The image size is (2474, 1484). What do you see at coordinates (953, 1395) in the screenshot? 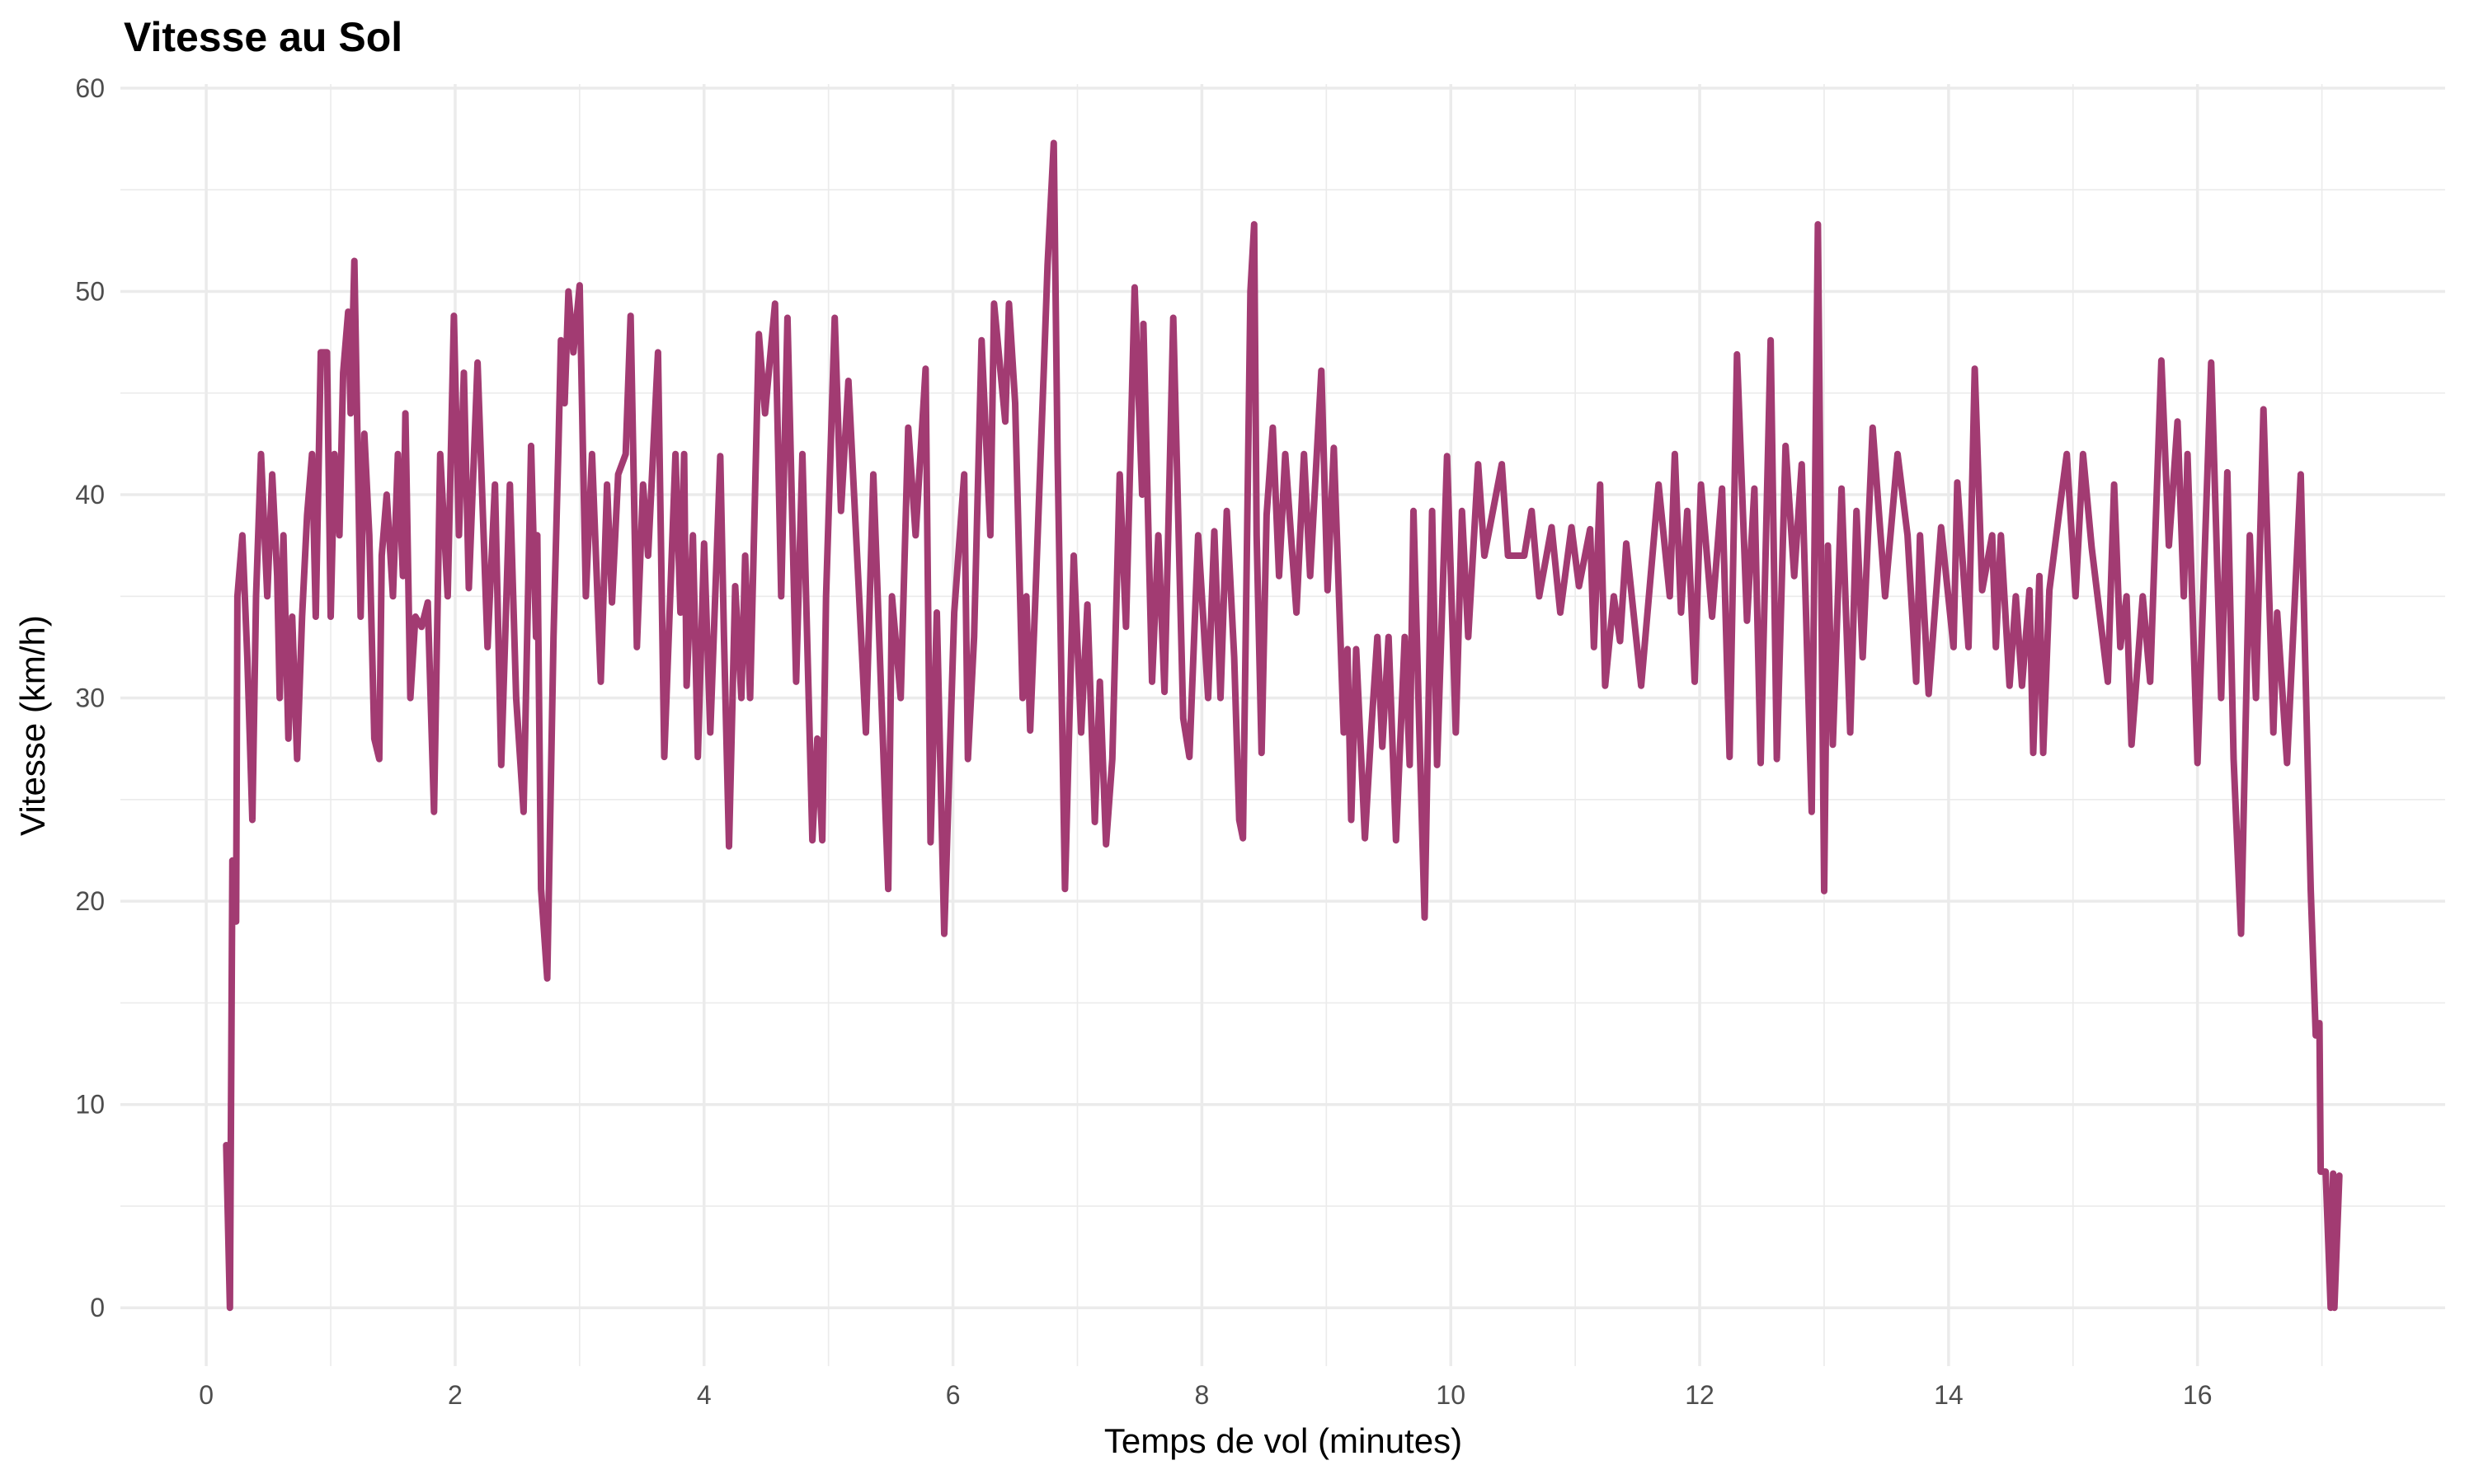
I see `x-tick-label: 6` at bounding box center [953, 1395].